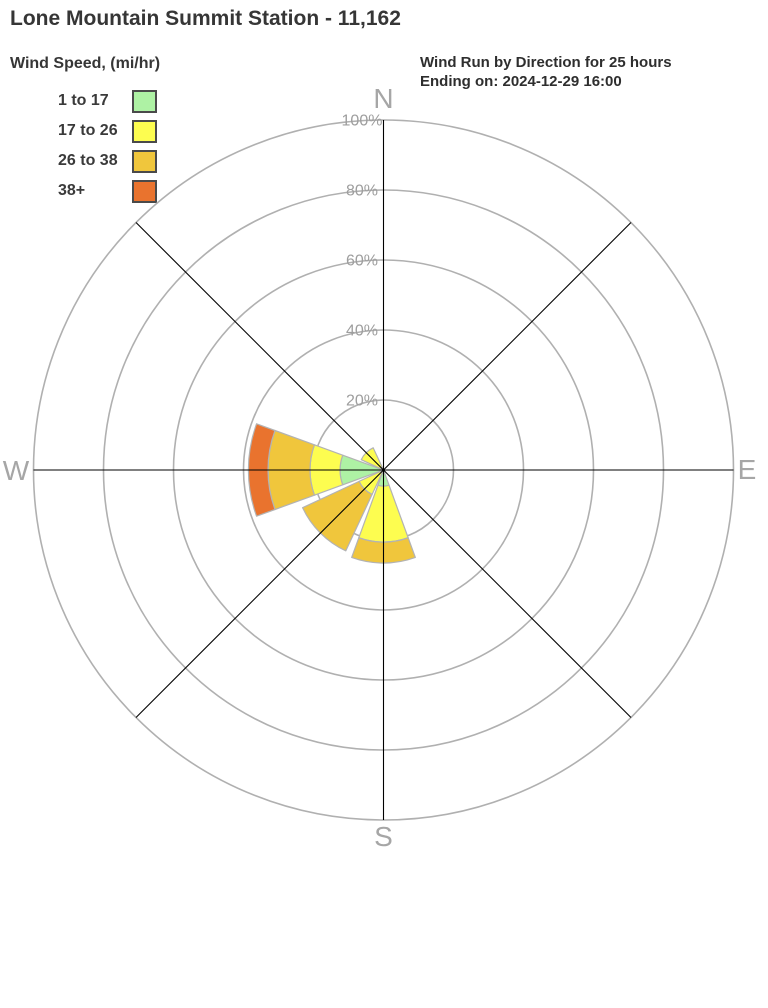 This screenshot has height=1008, width=768. What do you see at coordinates (85, 63) in the screenshot?
I see `legend-title: Wind Speed, (mi/hr)` at bounding box center [85, 63].